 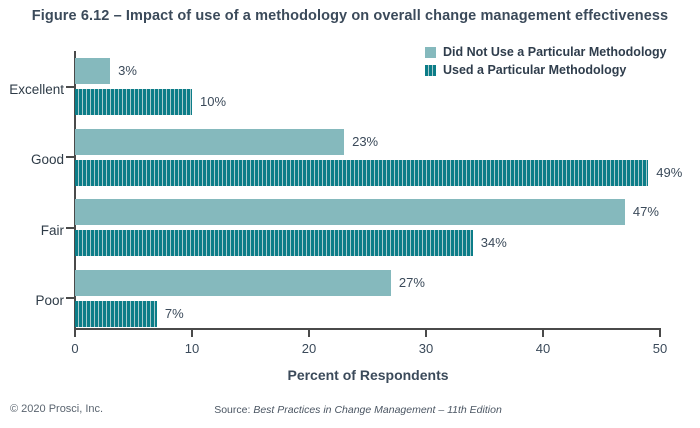 I want to click on x-tick-label: 0, so click(x=75, y=348).